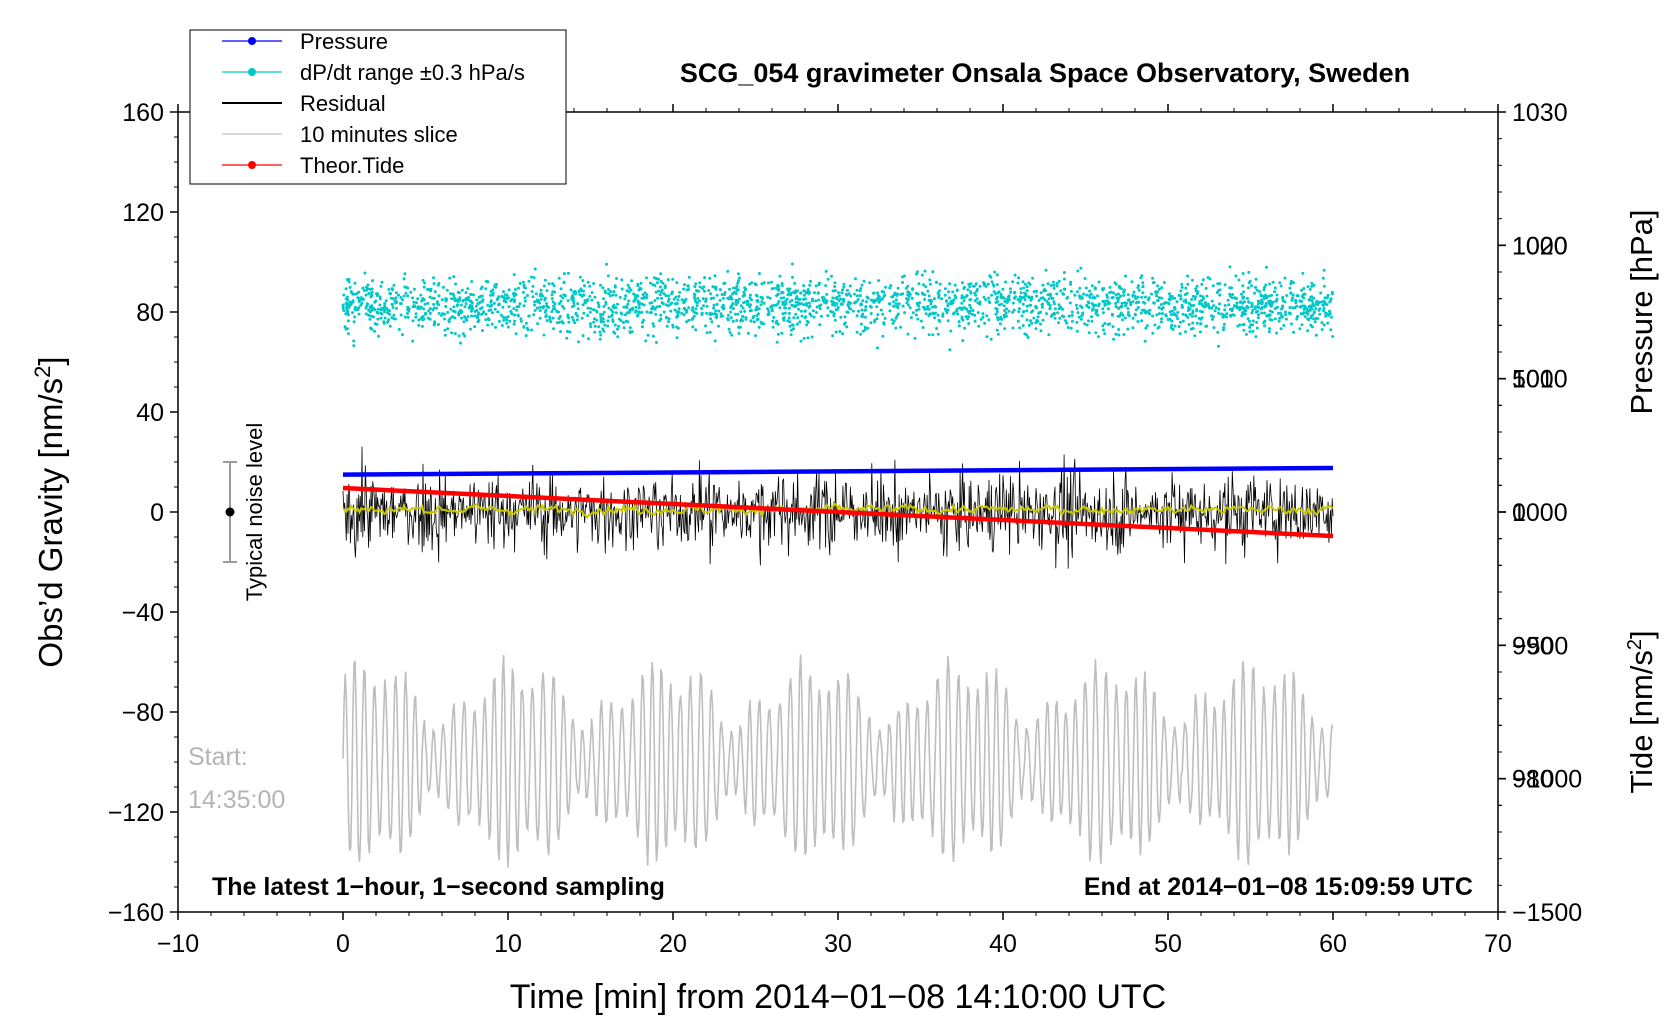 The width and height of the screenshot is (1676, 1020). Describe the element at coordinates (252, 72) in the screenshot. I see `legend-swatch-marker` at that location.